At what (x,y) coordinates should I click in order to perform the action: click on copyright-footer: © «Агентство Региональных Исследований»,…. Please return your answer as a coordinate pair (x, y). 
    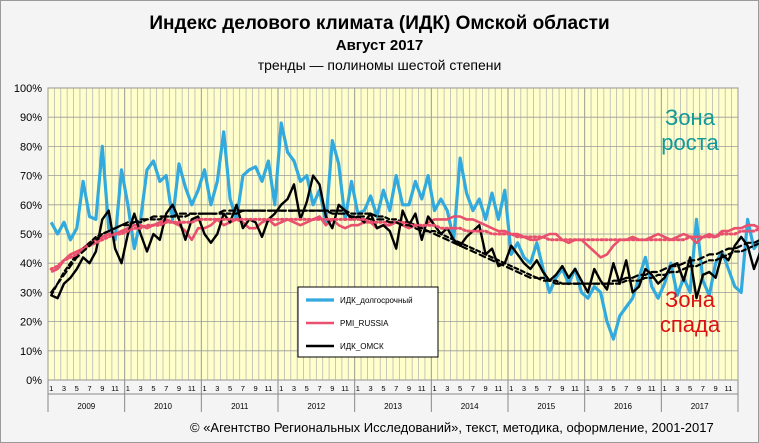
    Looking at the image, I should click on (452, 427).